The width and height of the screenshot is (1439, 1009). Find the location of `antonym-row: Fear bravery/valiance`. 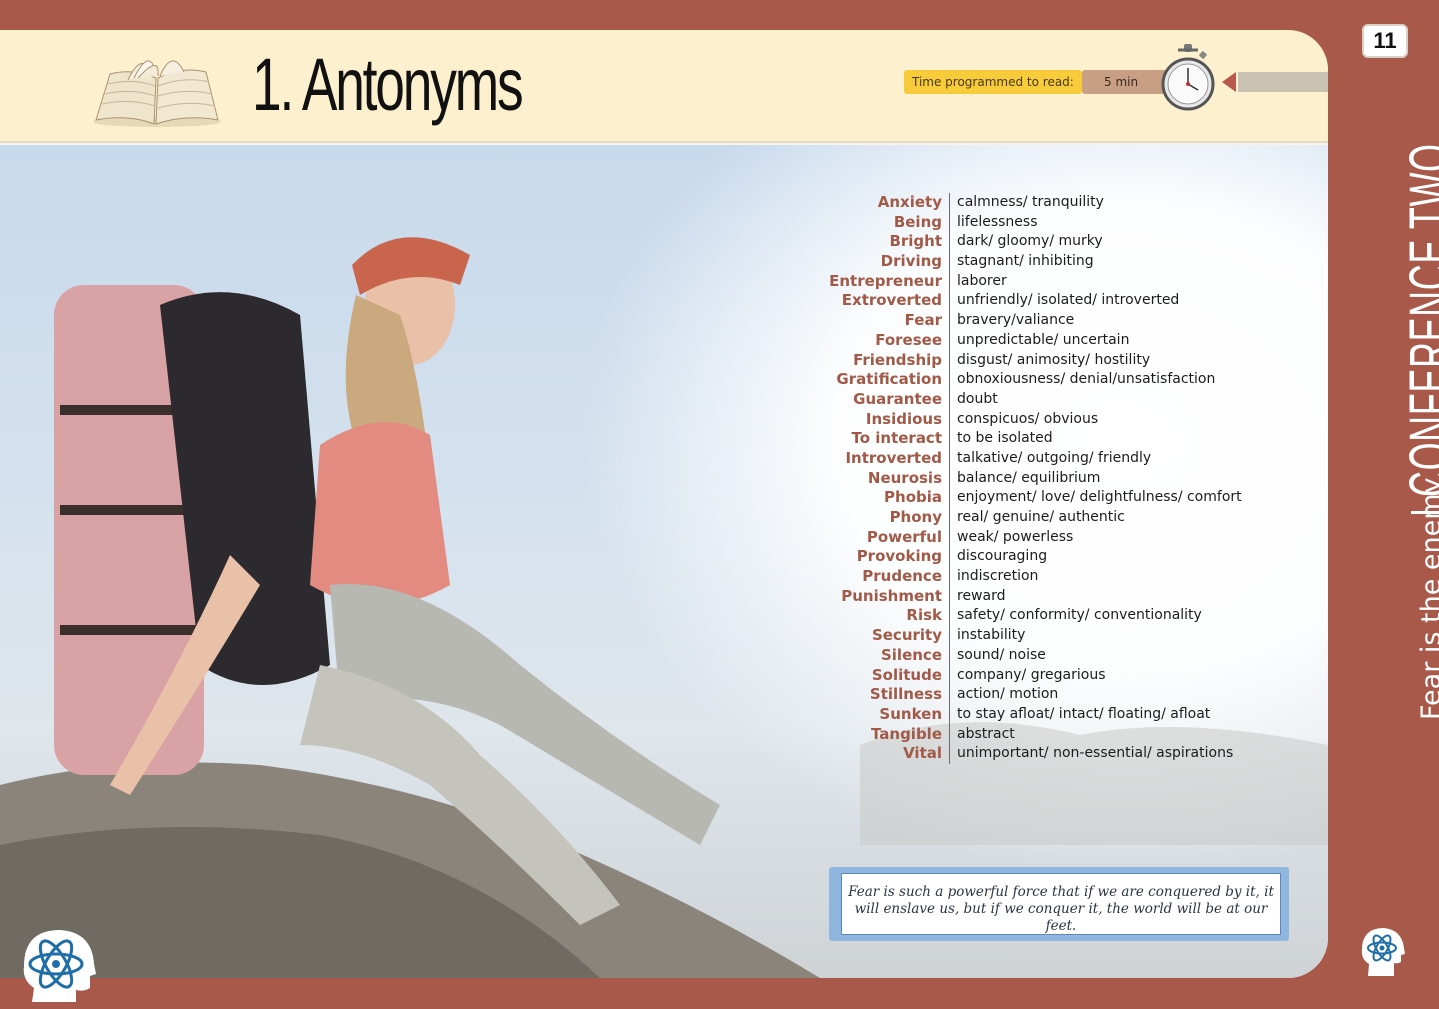

antonym-row: Fear bravery/valiance is located at coordinates (1026, 321).